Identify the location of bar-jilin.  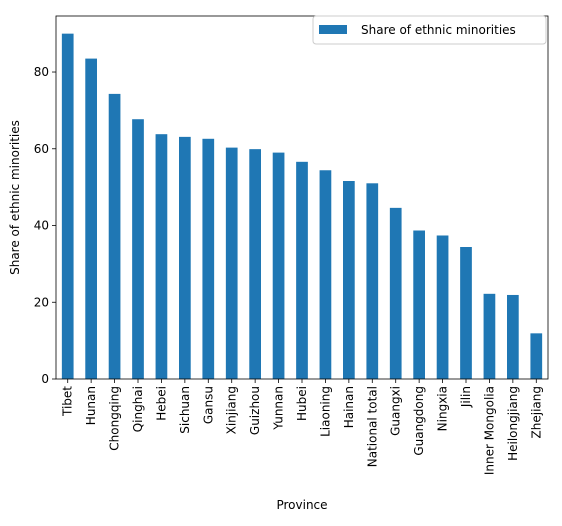
(466, 313).